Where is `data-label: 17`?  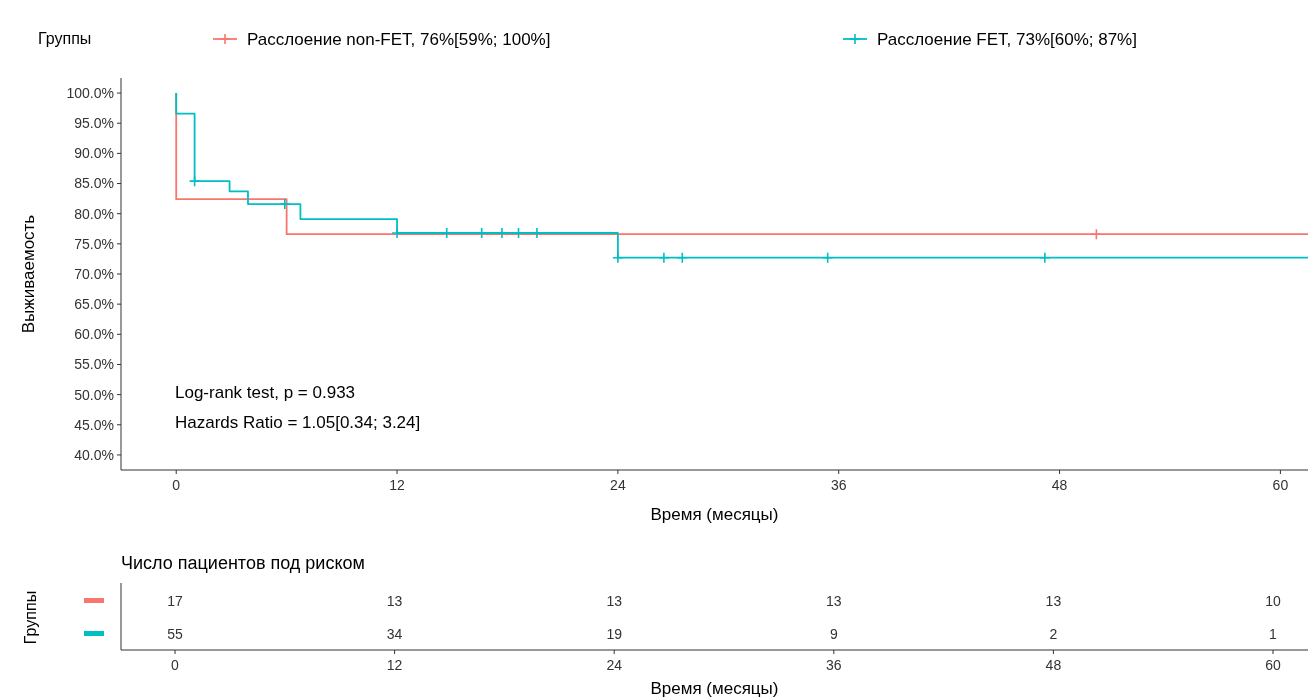
data-label: 17 is located at coordinates (175, 600).